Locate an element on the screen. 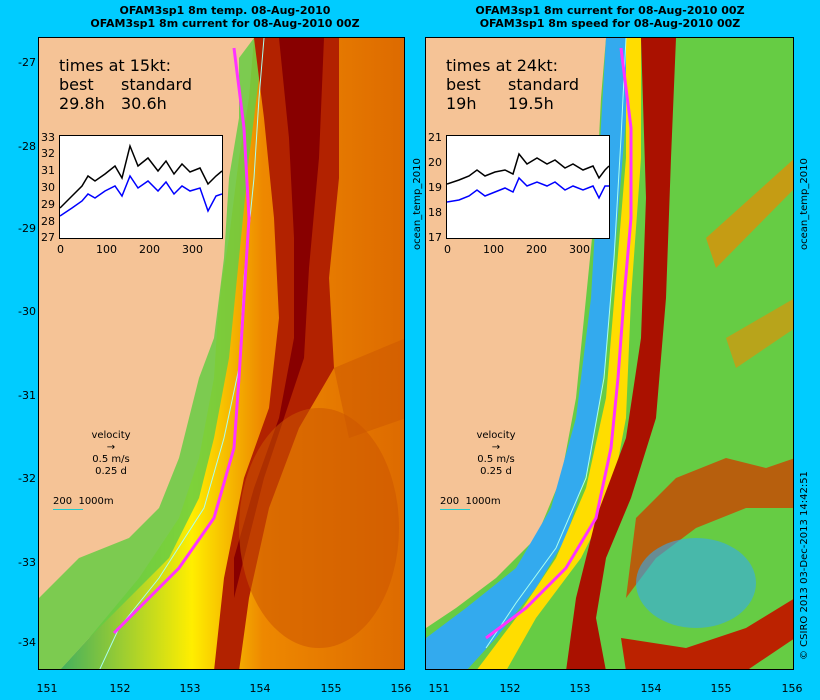  speed-timeseries is located at coordinates (528, 187).